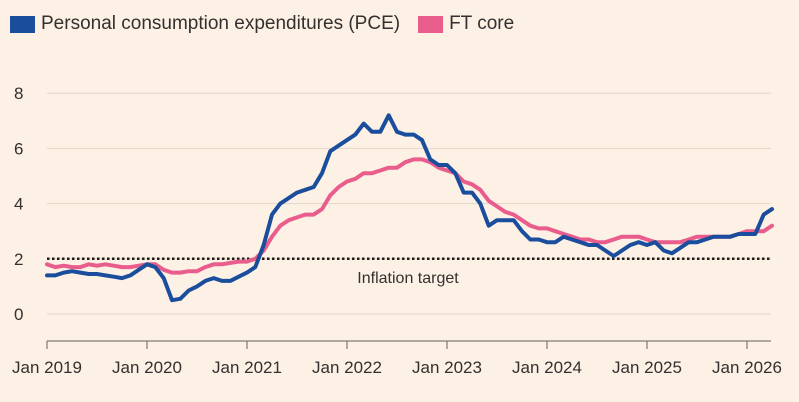  What do you see at coordinates (647, 367) in the screenshot?
I see `x-tick-label: Jan 2025` at bounding box center [647, 367].